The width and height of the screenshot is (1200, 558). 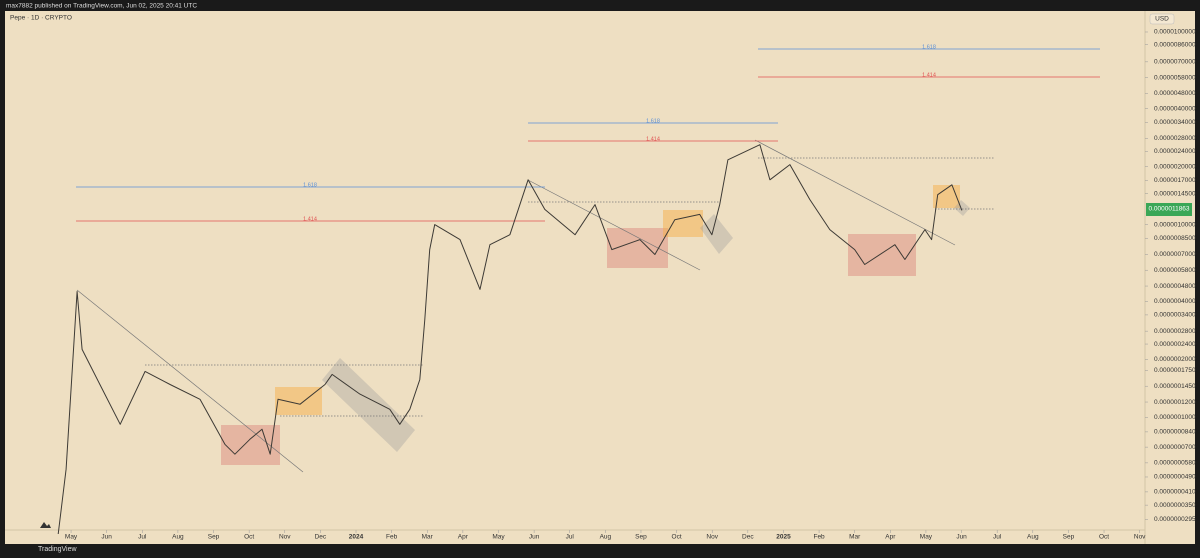 I want to click on last-price: 0.0000011863, so click(x=1168, y=209).